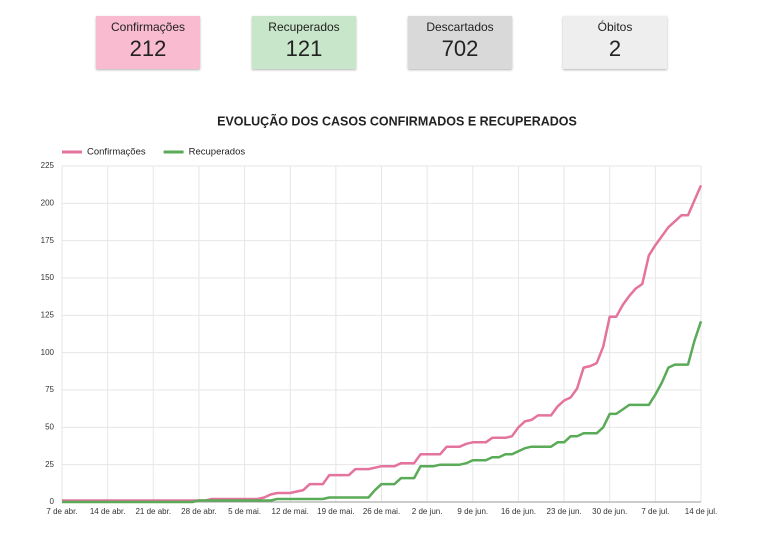  I want to click on kpi-label: Confirmações, so click(148, 27).